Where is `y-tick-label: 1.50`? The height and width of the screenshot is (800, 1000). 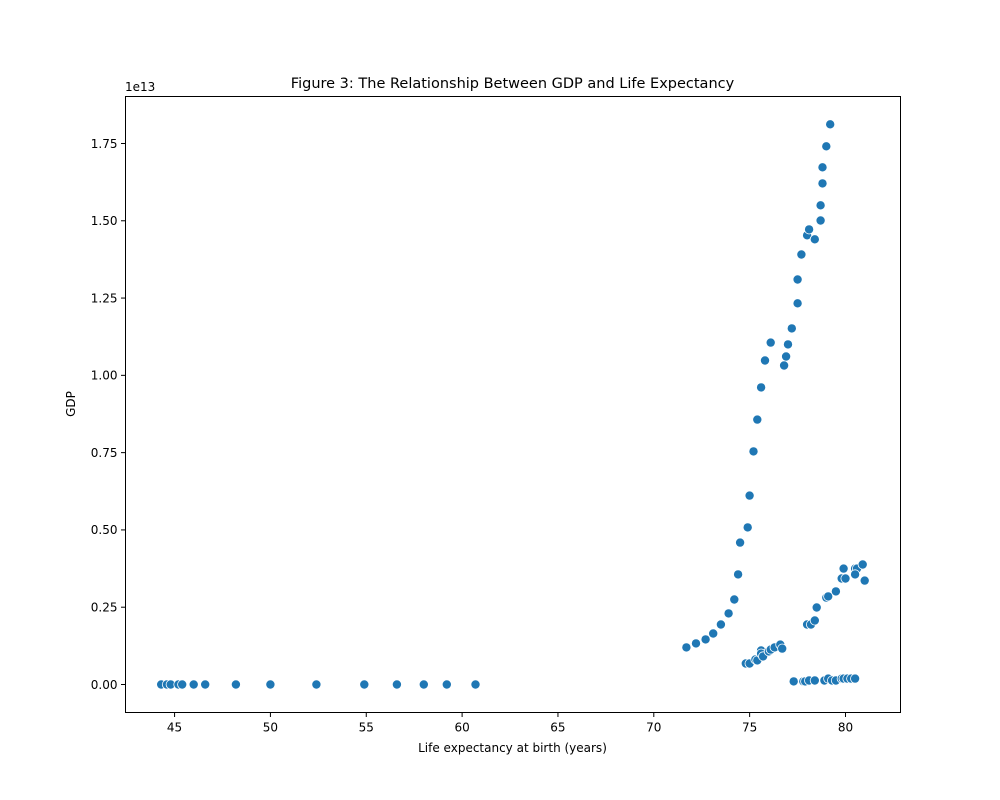 y-tick-label: 1.50 is located at coordinates (104, 221).